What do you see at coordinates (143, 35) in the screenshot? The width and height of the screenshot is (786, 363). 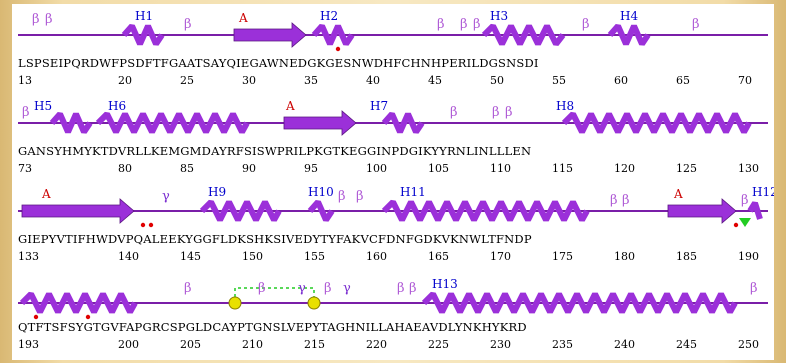 I see `helix-h1` at bounding box center [143, 35].